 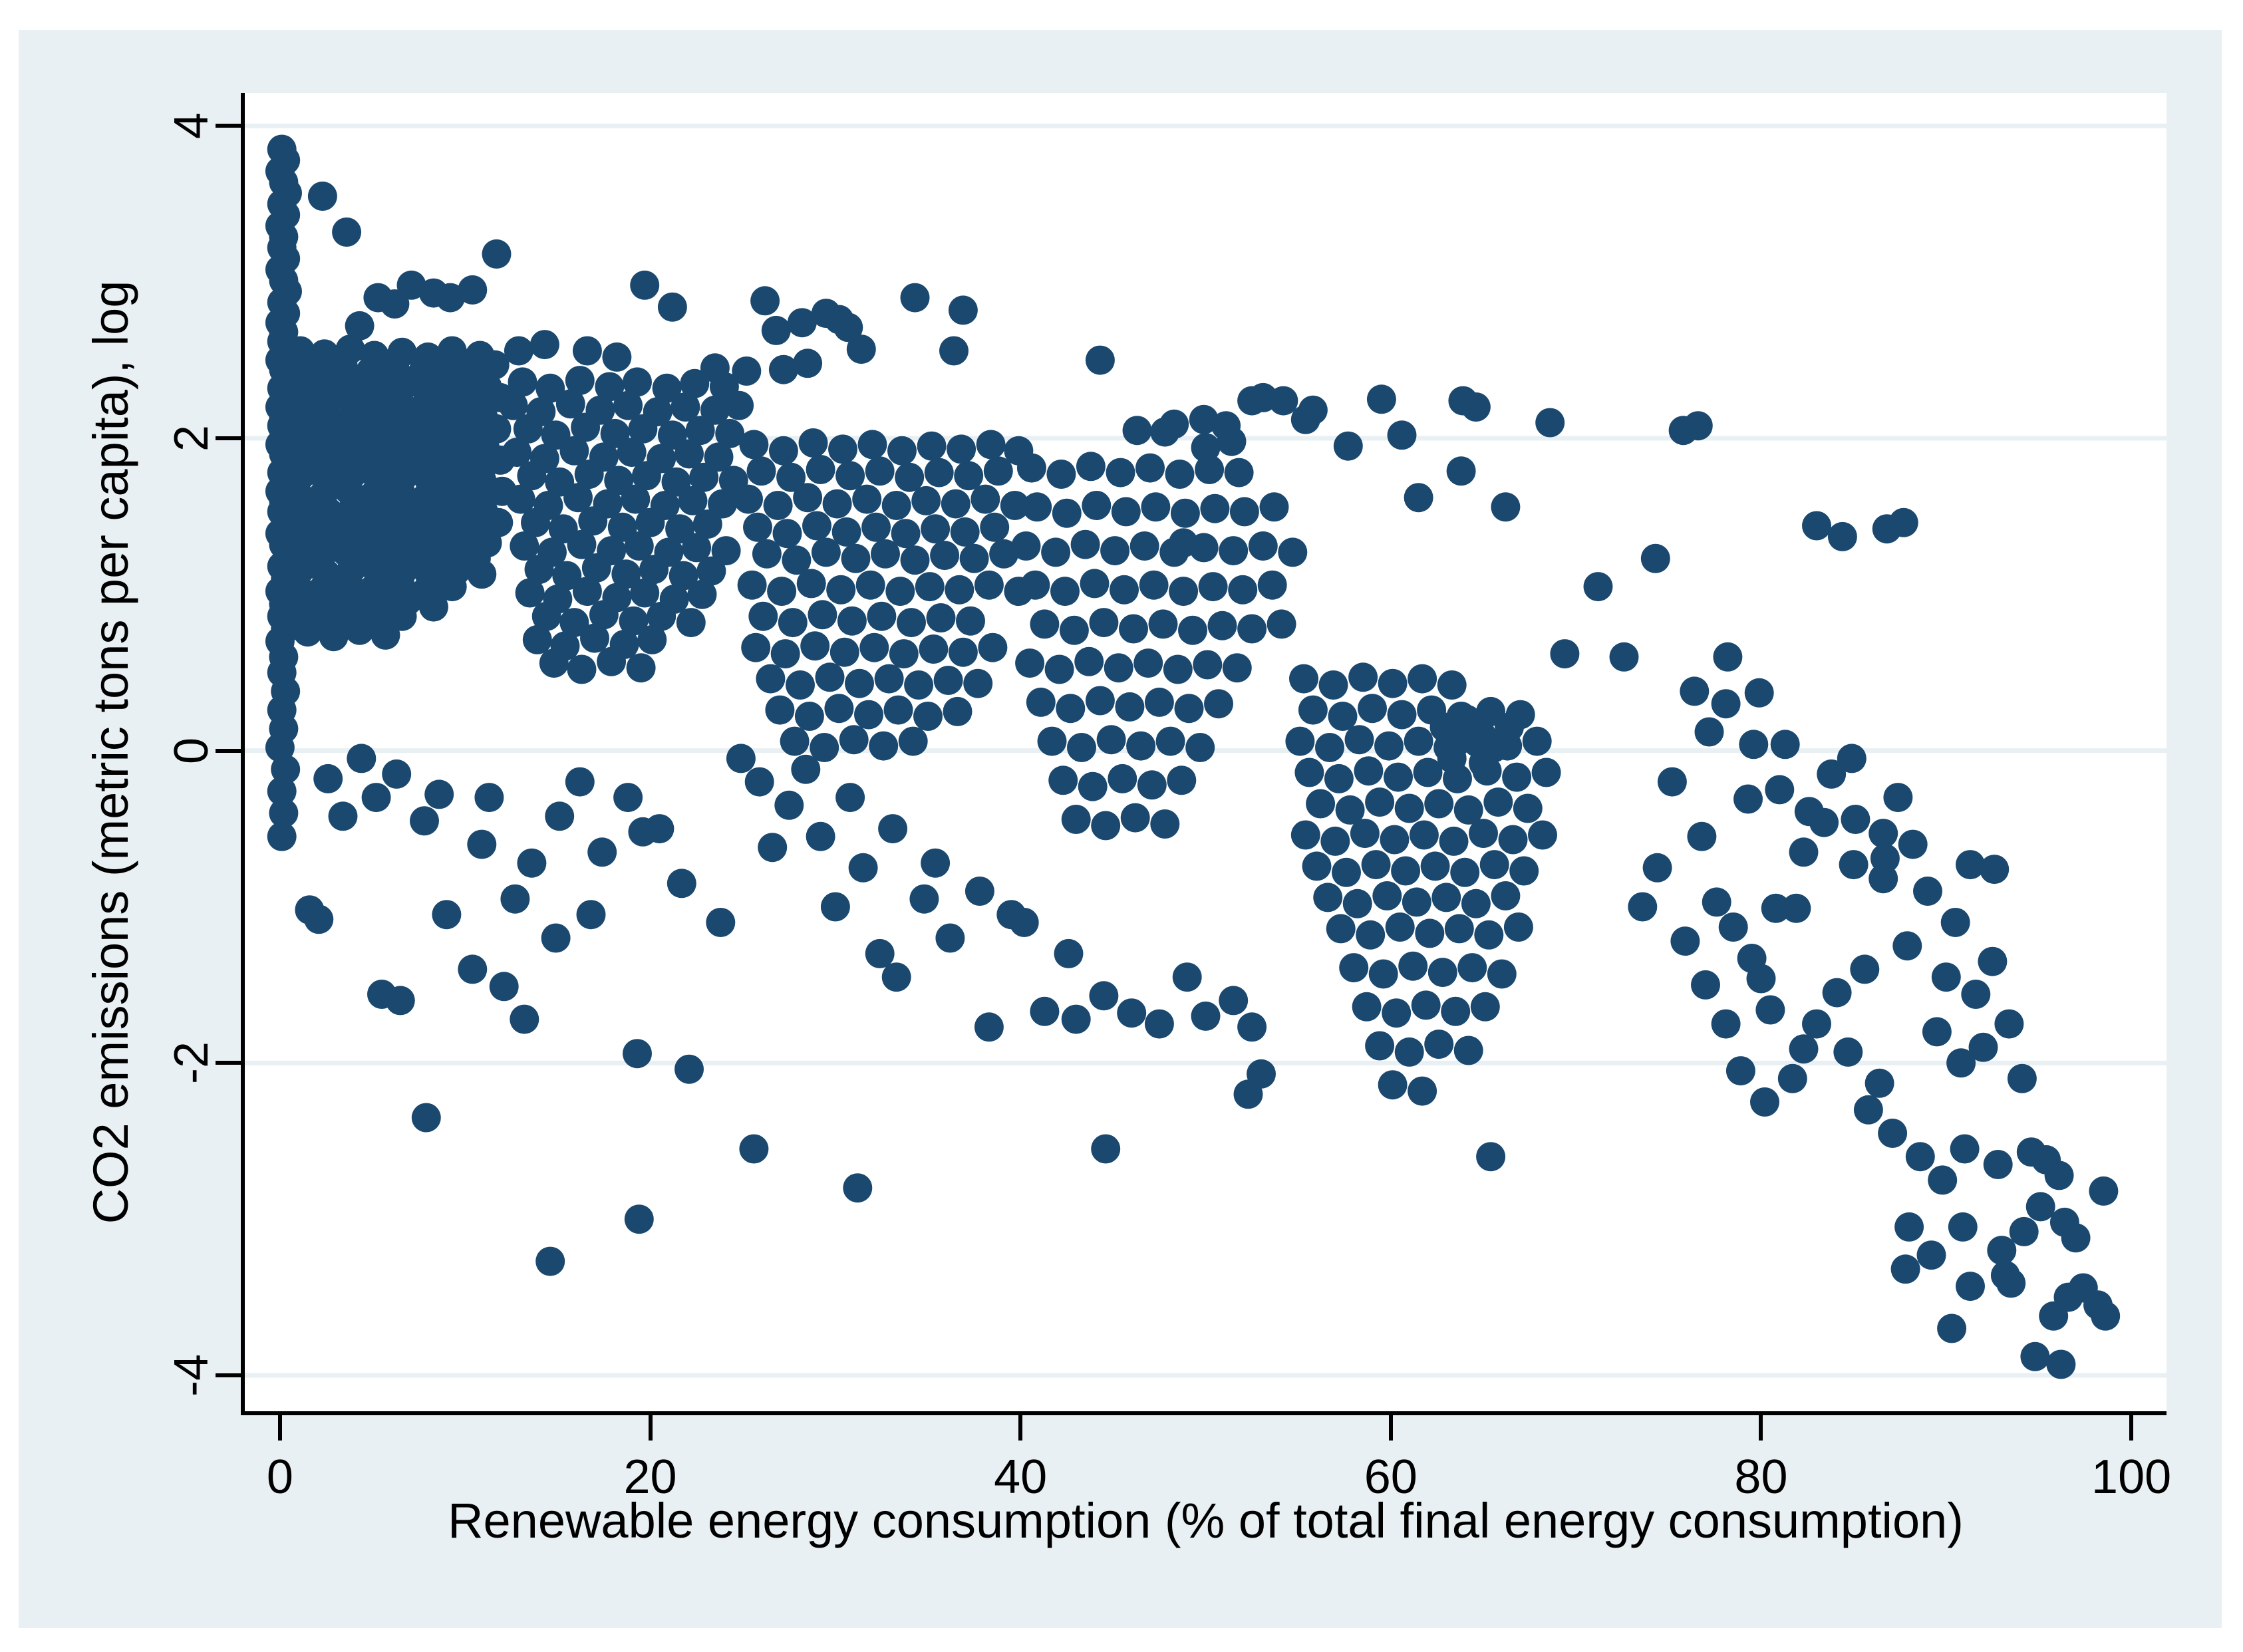 I want to click on x-axis-line, so click(x=1204, y=1413).